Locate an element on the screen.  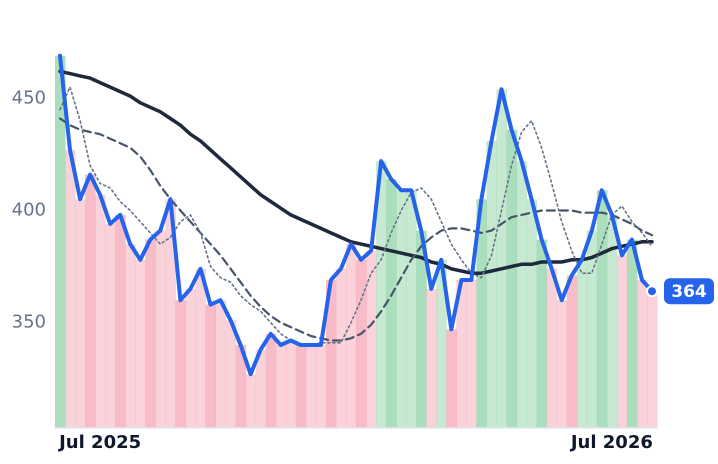
last-value-badge is located at coordinates (689, 291).